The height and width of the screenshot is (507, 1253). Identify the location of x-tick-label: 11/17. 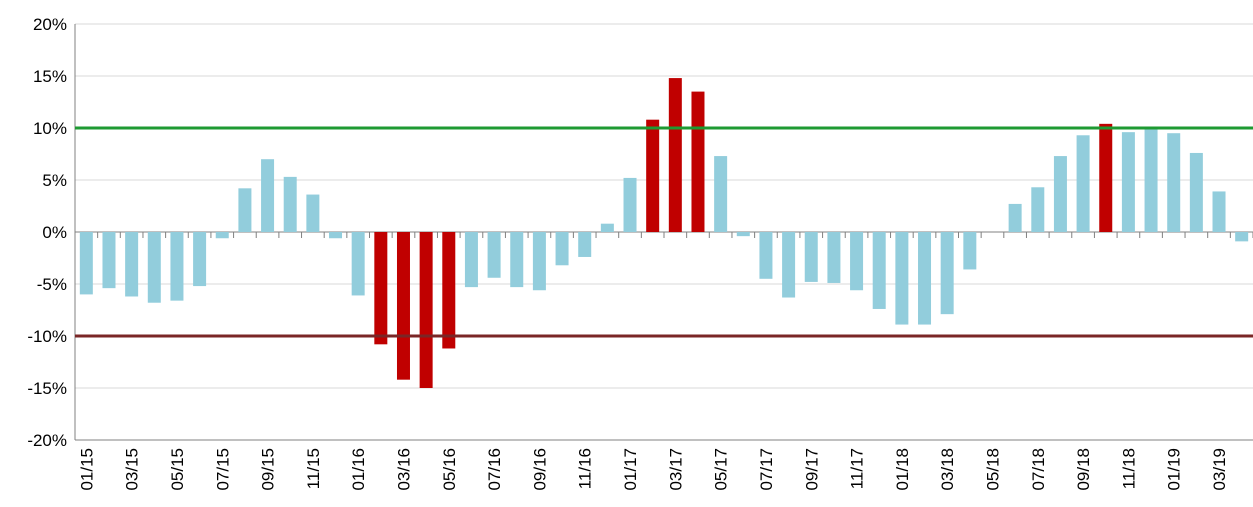
(857, 468).